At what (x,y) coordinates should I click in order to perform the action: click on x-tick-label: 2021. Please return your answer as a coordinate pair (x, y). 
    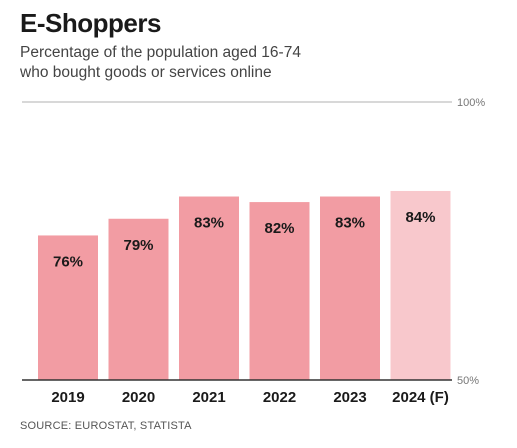
    Looking at the image, I should click on (208, 397).